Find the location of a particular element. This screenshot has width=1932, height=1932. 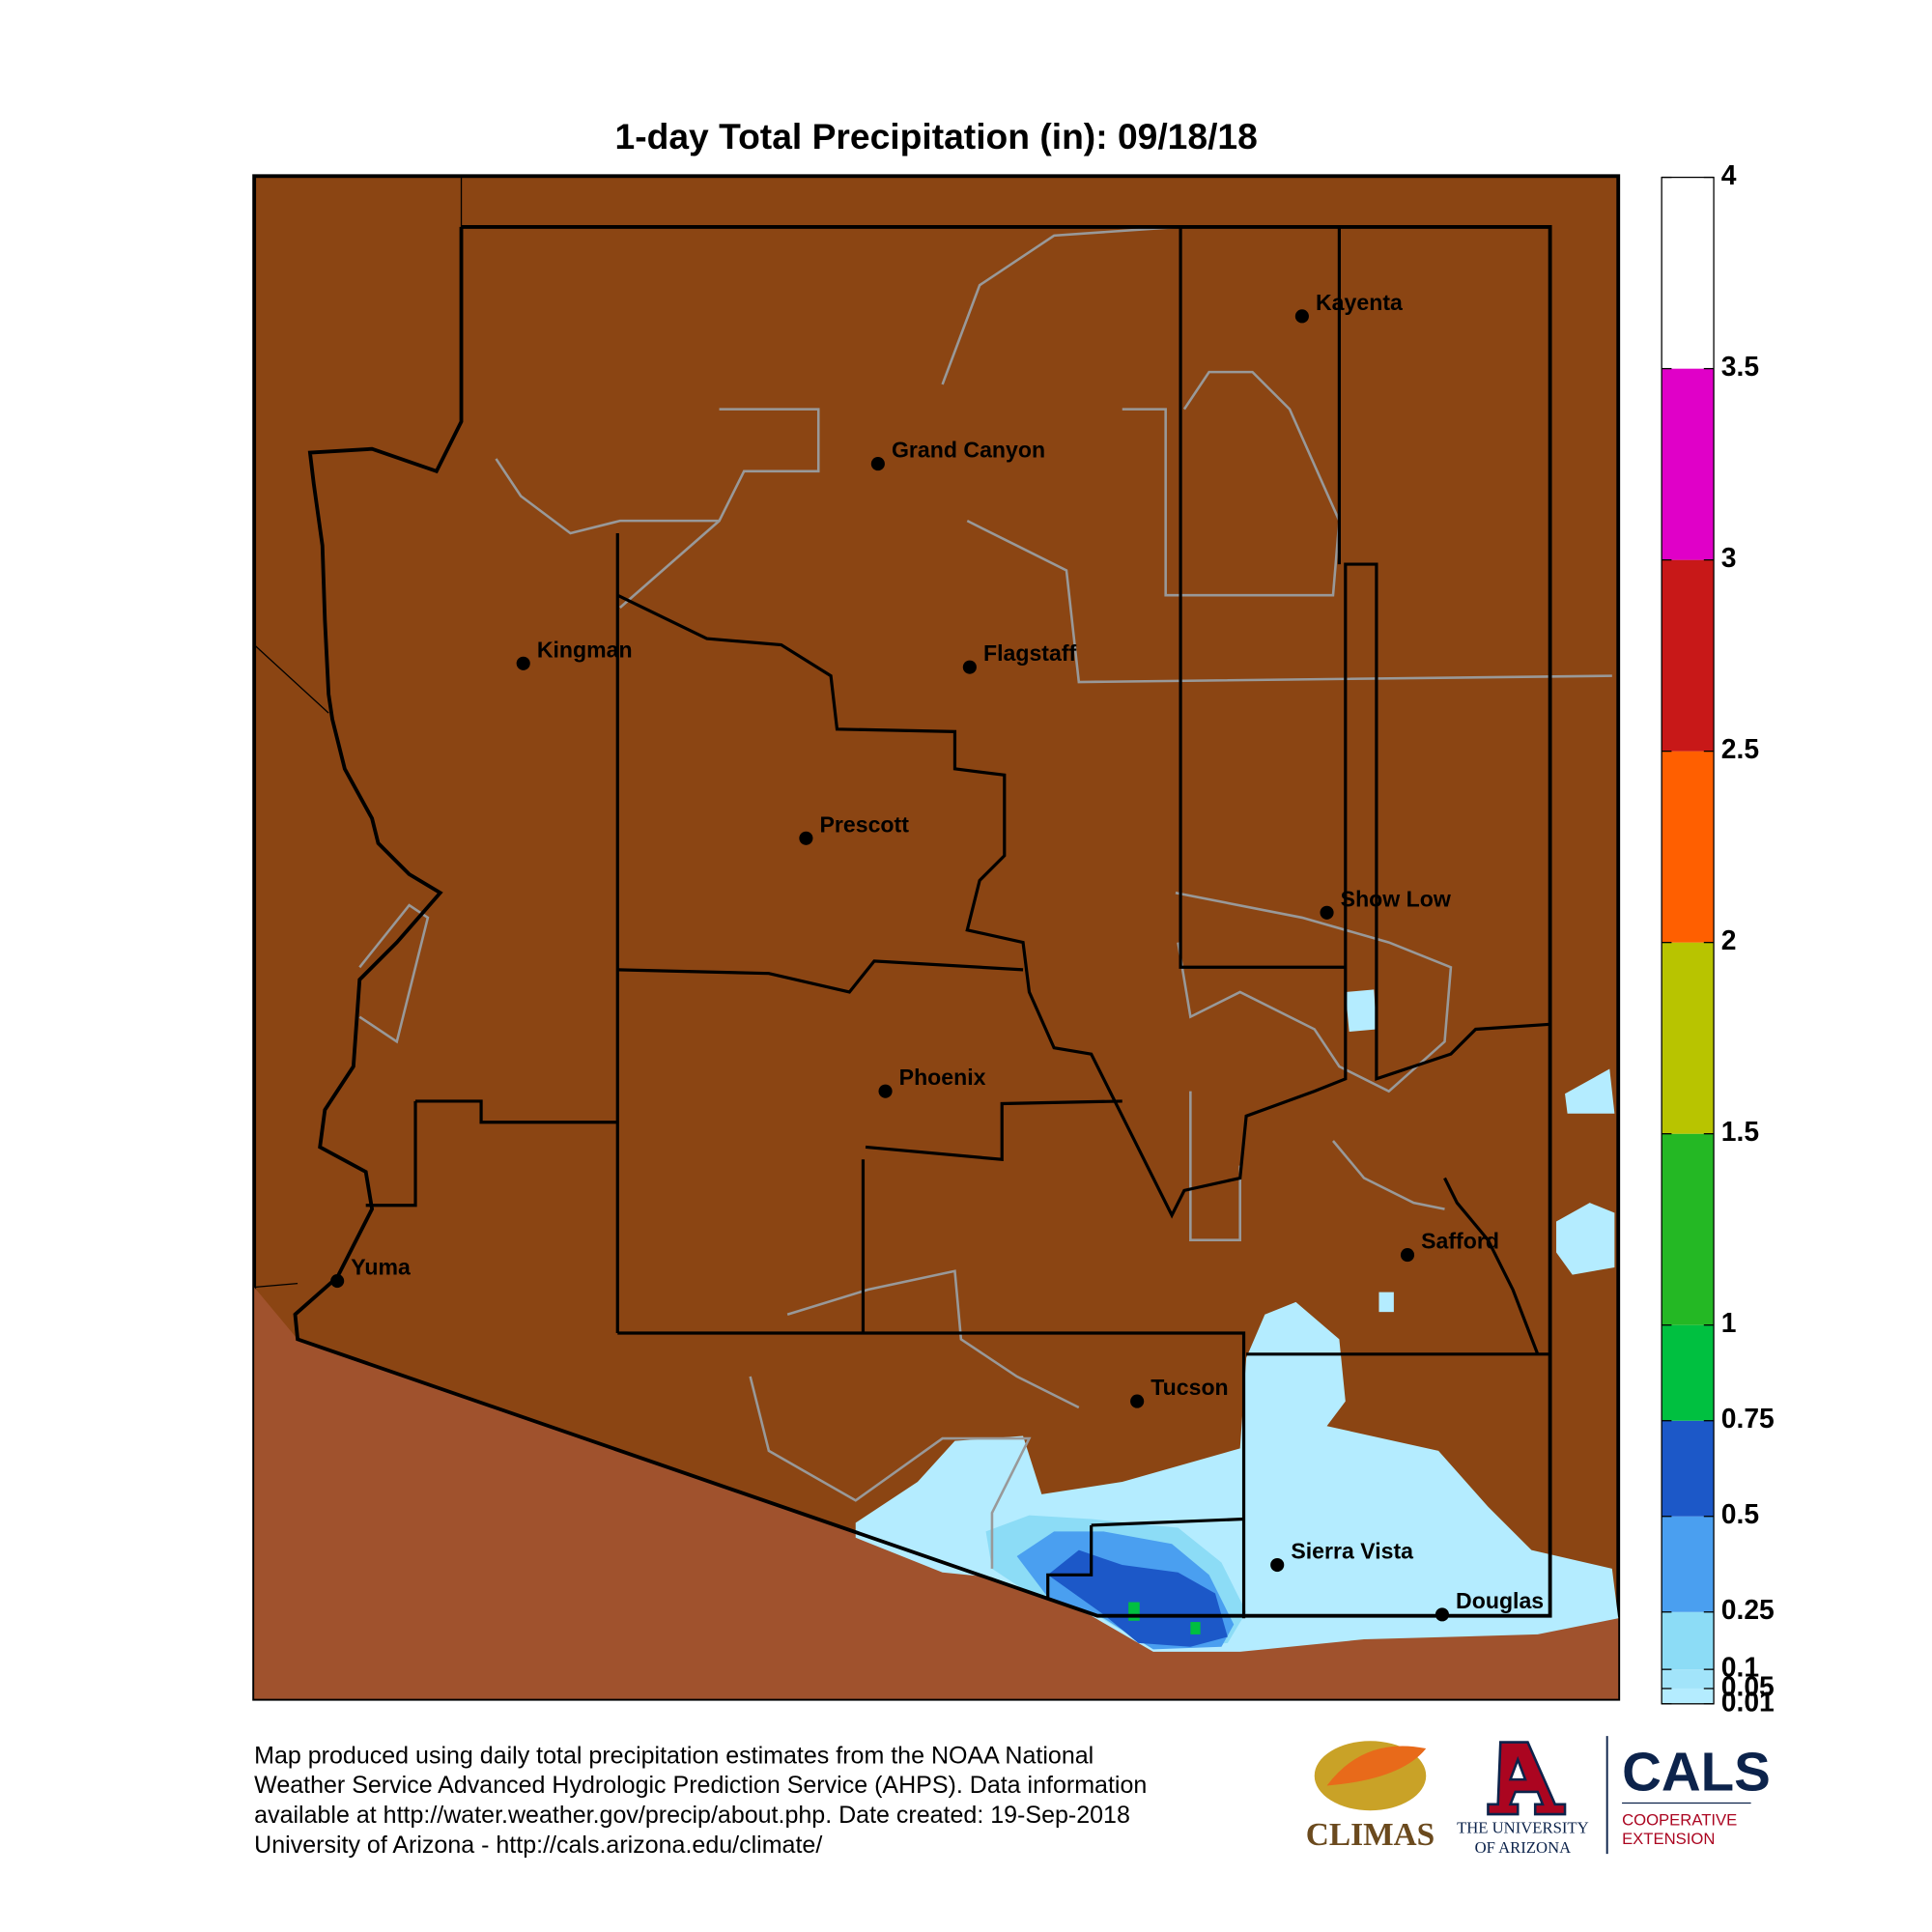

city-label: Douglas is located at coordinates (1500, 1600).